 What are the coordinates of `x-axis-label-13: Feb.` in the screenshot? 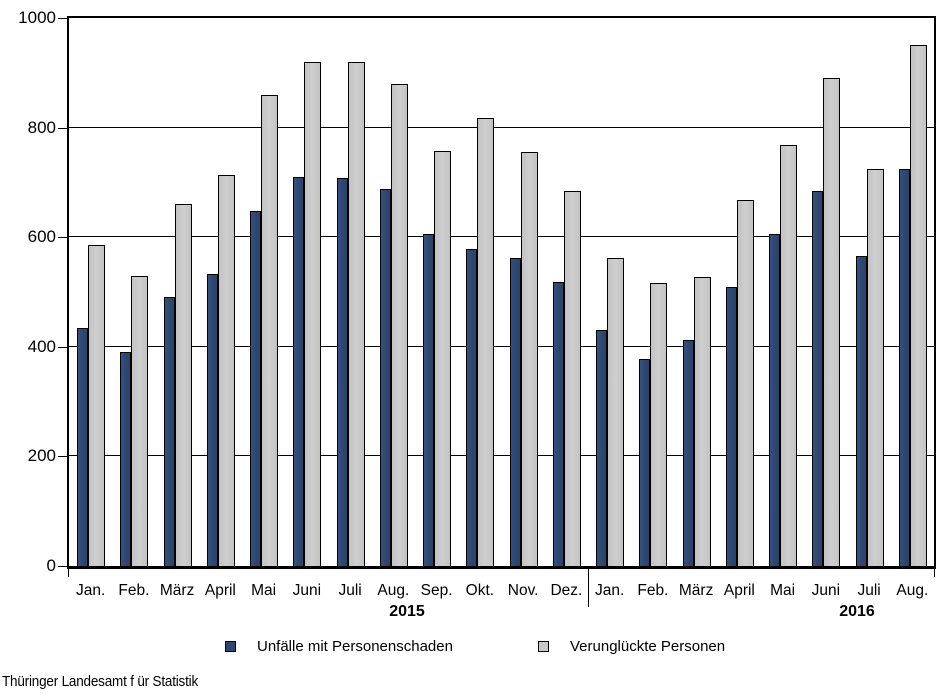 It's located at (653, 590).